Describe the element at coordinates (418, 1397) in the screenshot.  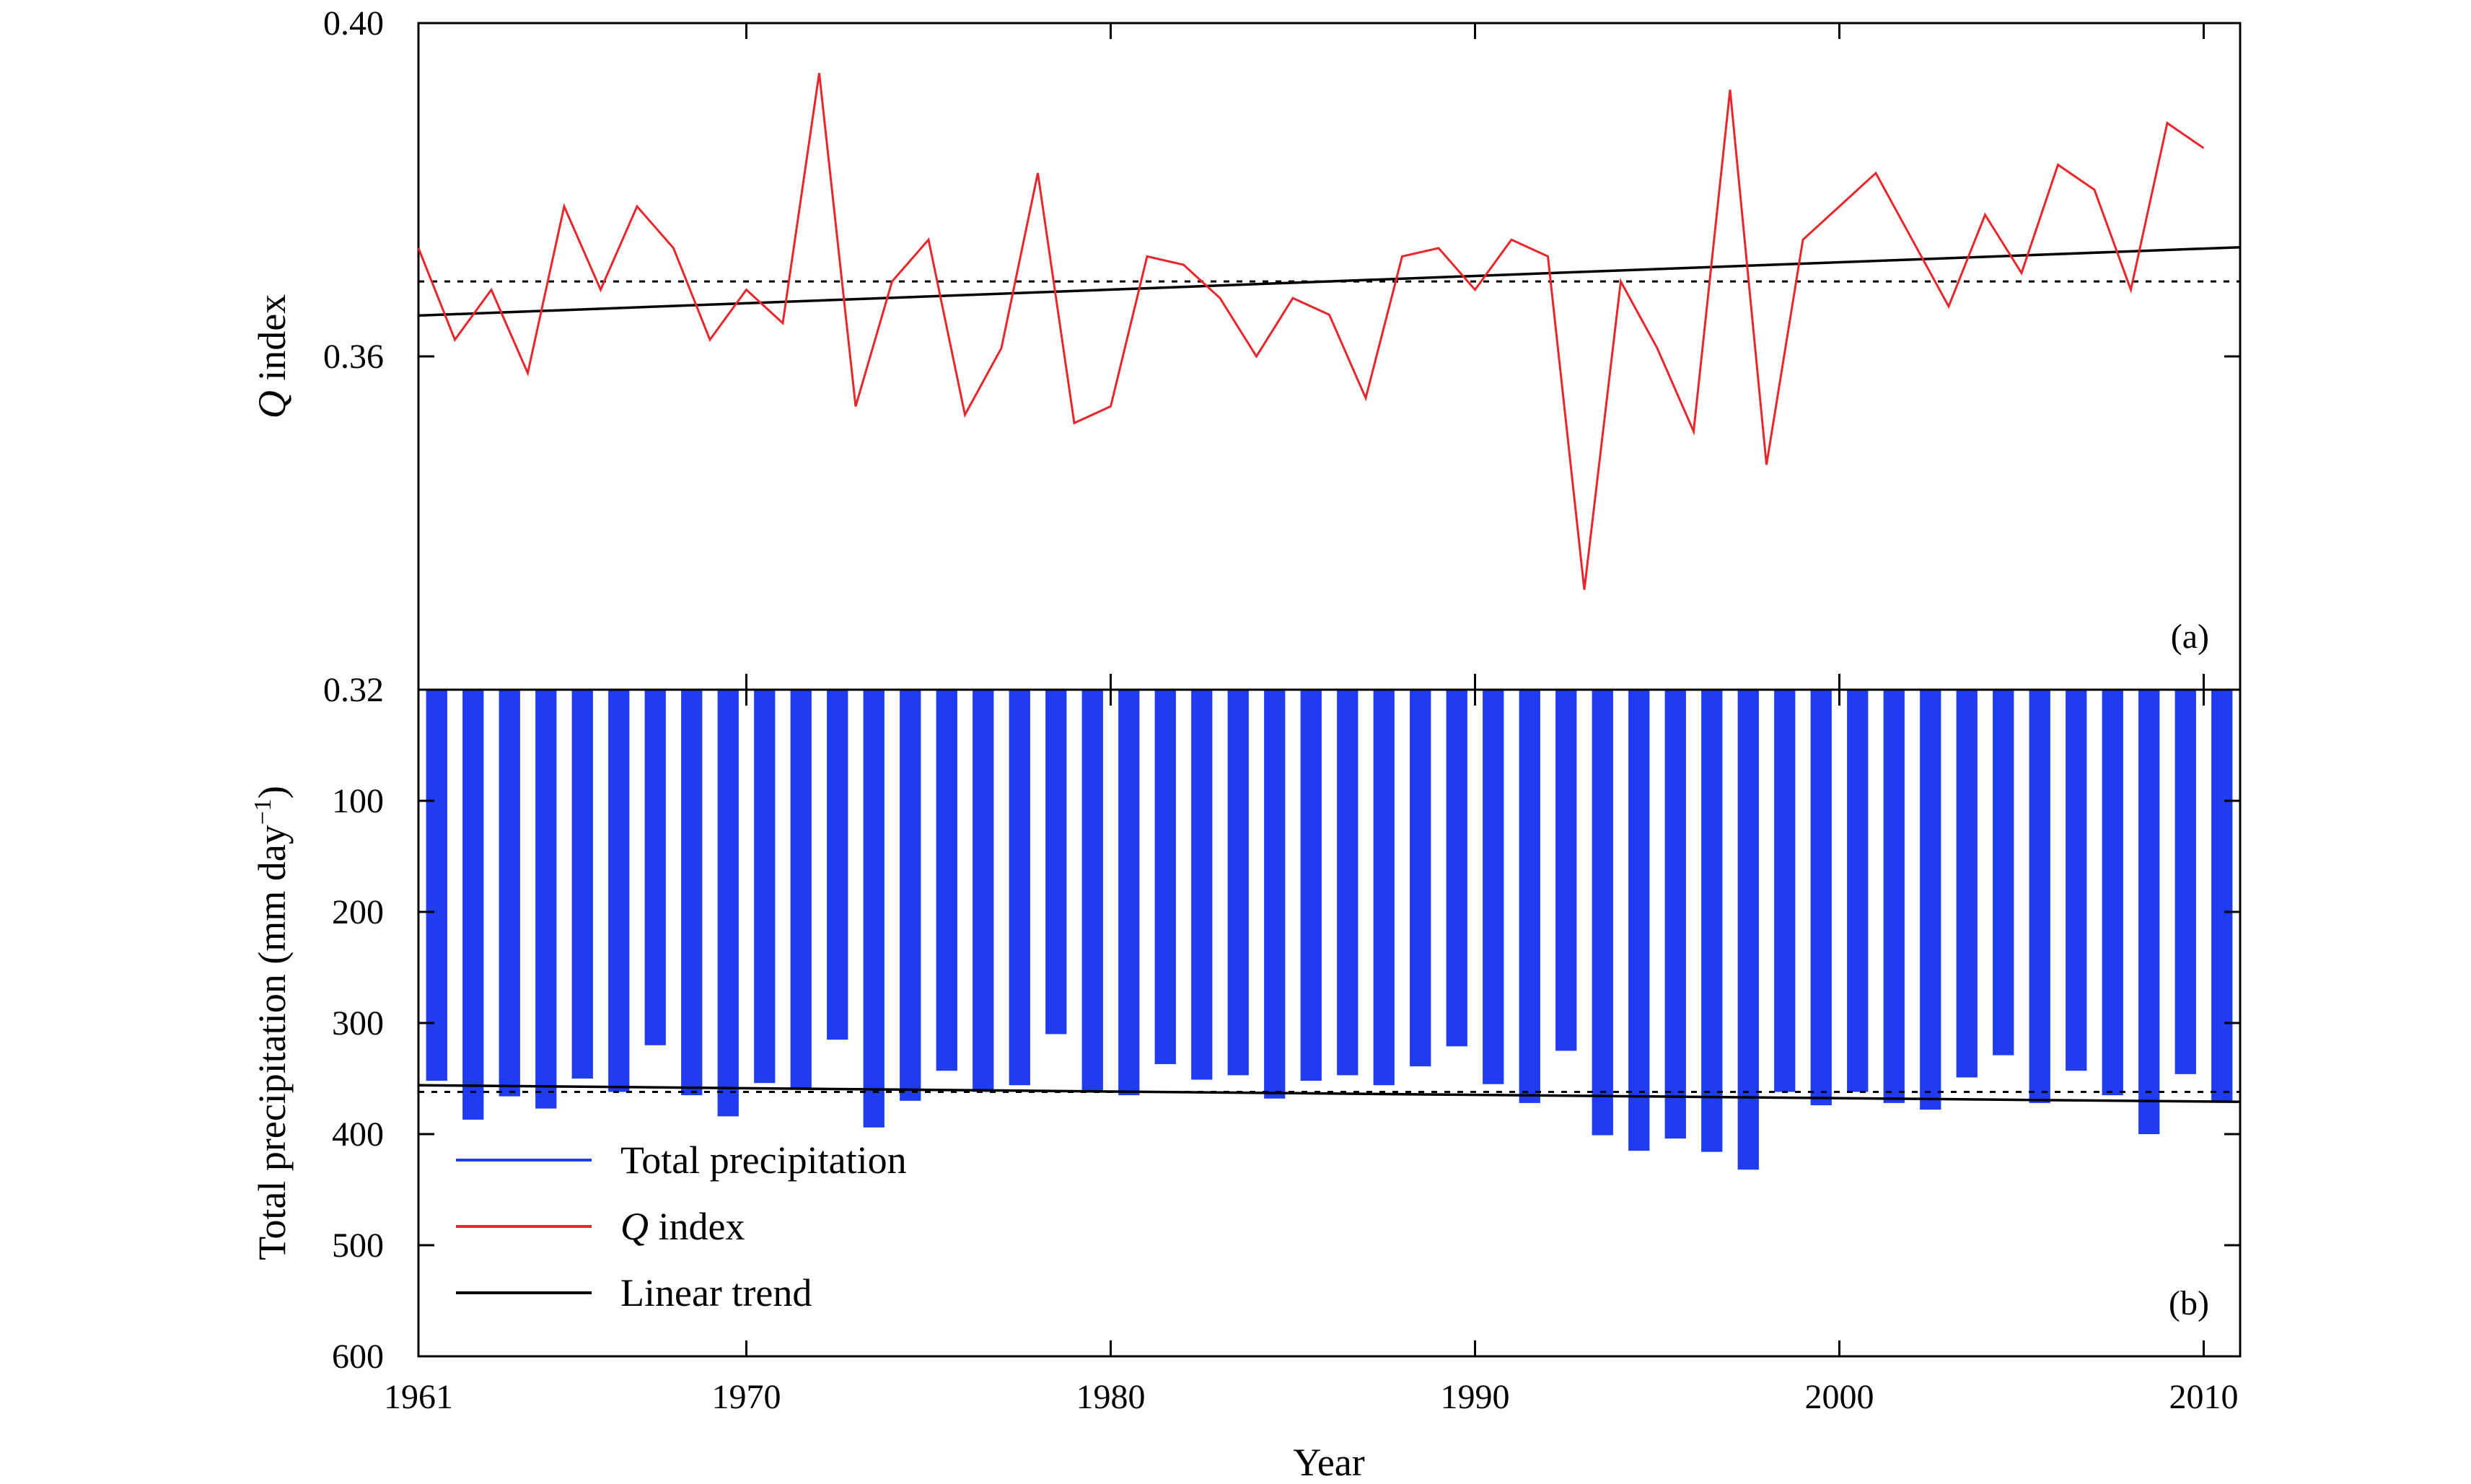
I see `xtick-label-1961: 1961` at that location.